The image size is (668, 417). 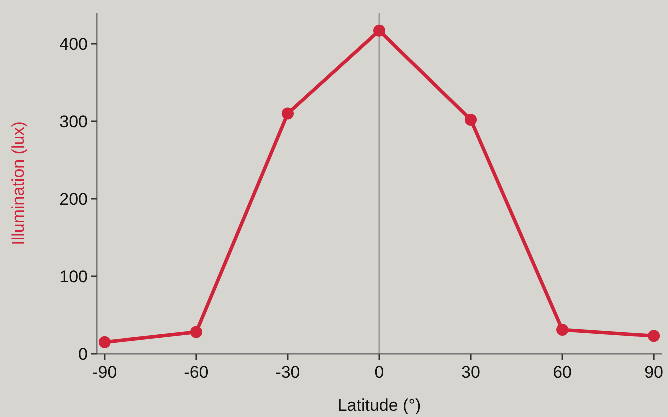 What do you see at coordinates (380, 405) in the screenshot?
I see `x-axis-title: Latitude (°)` at bounding box center [380, 405].